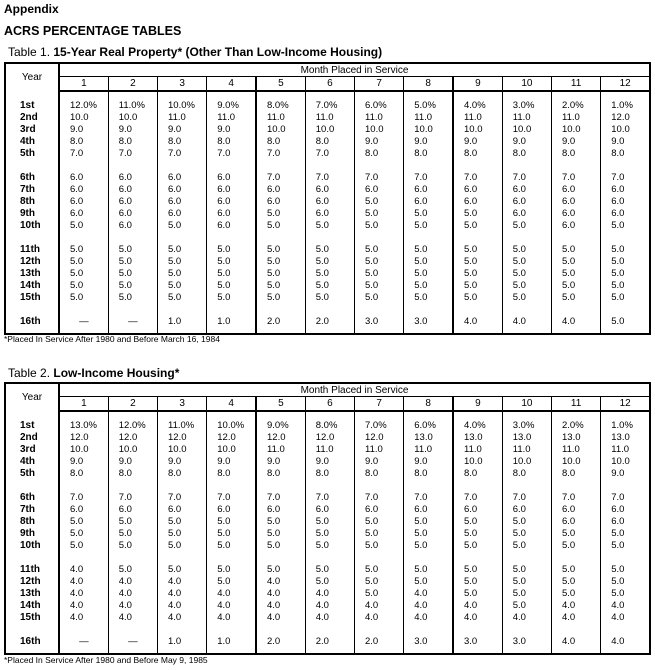 The height and width of the screenshot is (670, 655). What do you see at coordinates (378, 404) in the screenshot?
I see `month-column-header: 7` at bounding box center [378, 404].